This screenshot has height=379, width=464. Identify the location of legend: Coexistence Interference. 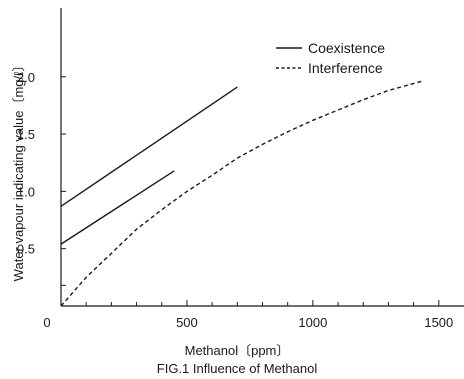
(330, 58).